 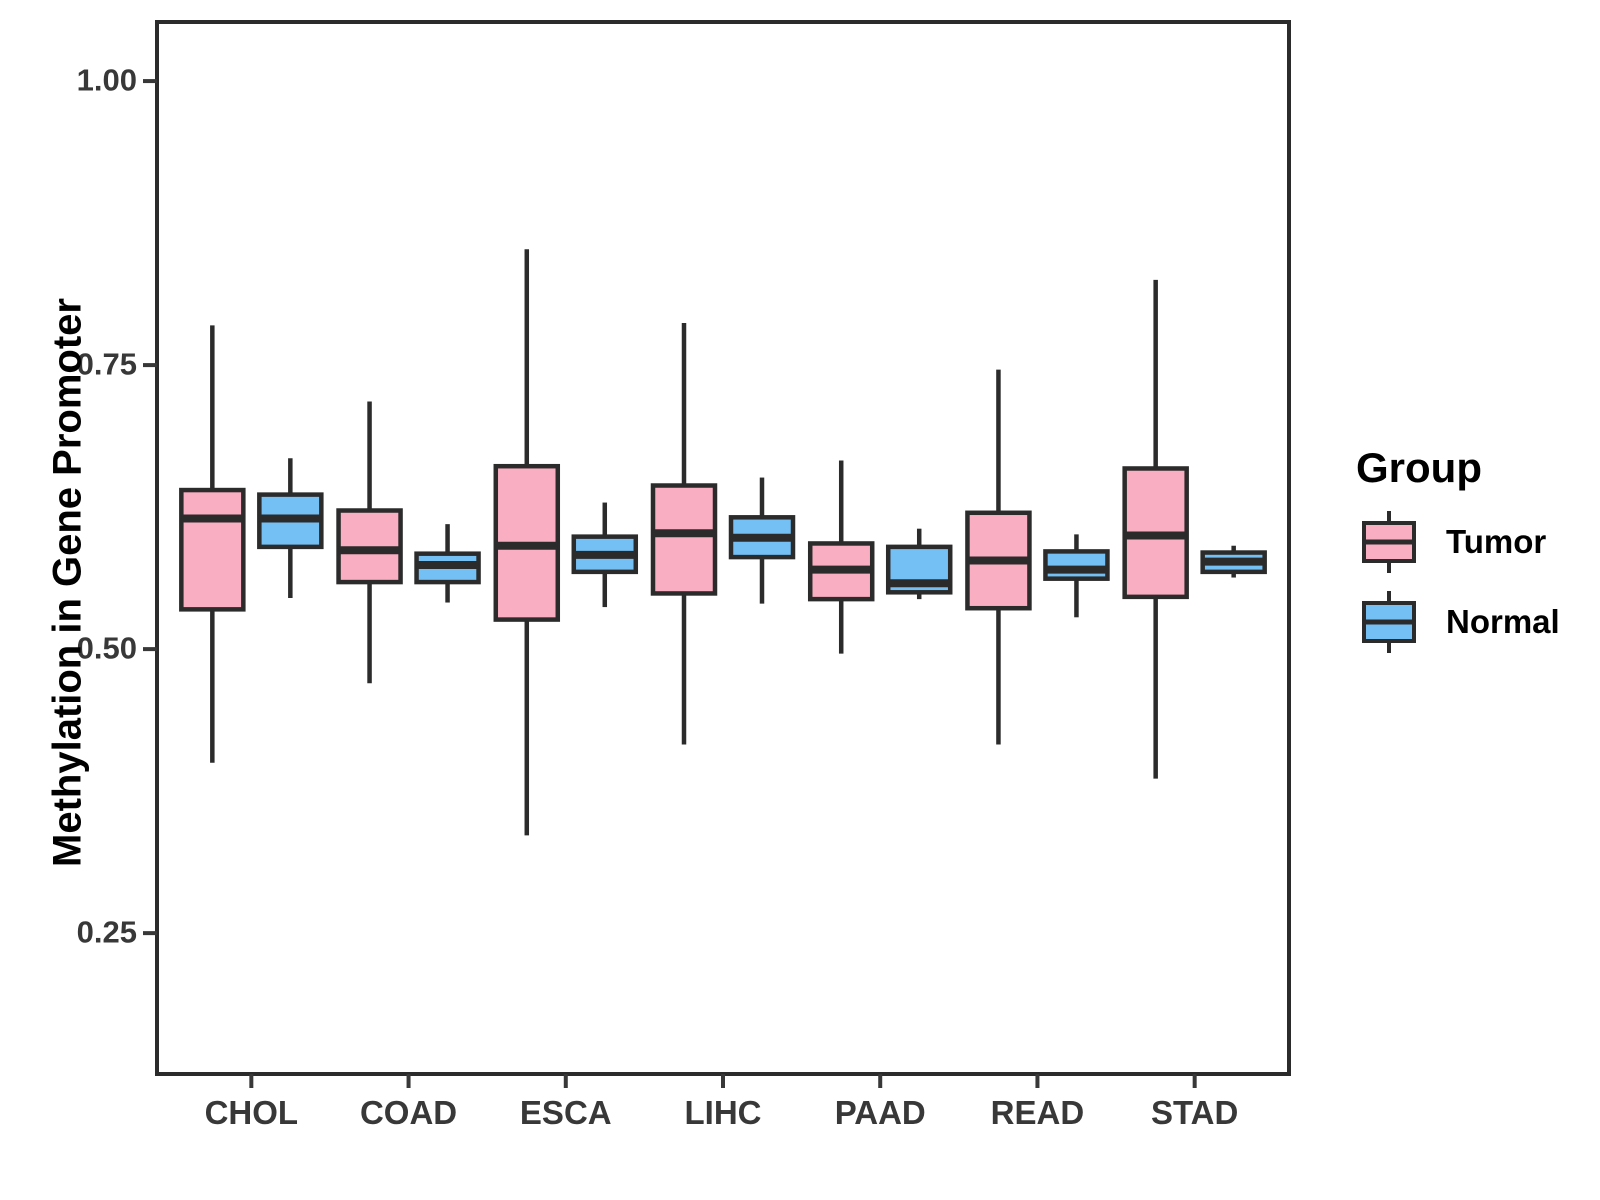 I want to click on x-tick-label-chol: CHOL, so click(x=251, y=1112).